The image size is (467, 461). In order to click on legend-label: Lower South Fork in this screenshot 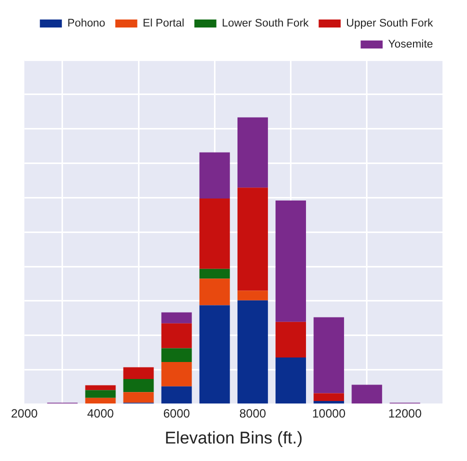, I will do `click(266, 24)`.